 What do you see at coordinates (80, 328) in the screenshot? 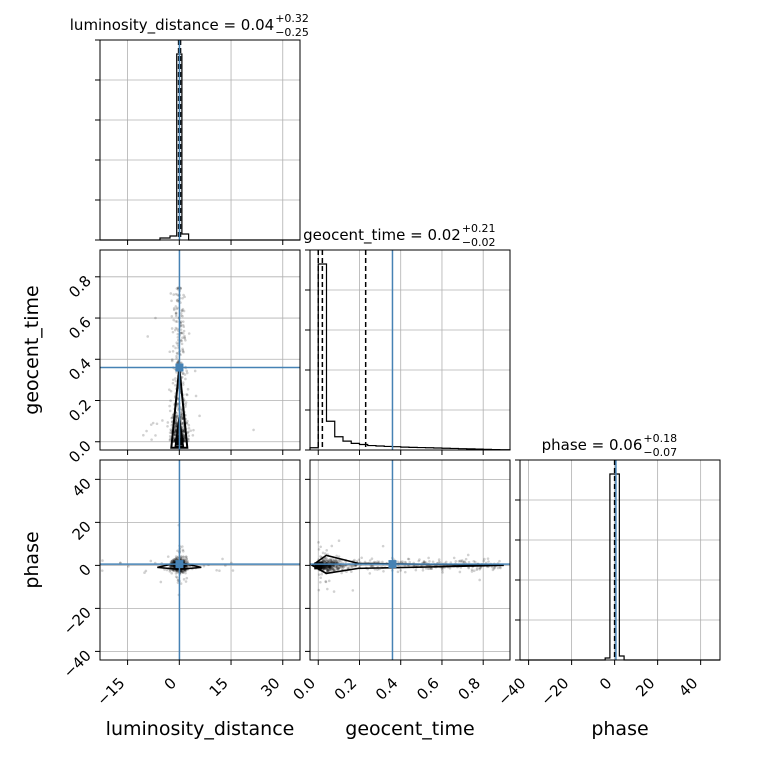
I see `y-tick-label: 0.6` at bounding box center [80, 328].